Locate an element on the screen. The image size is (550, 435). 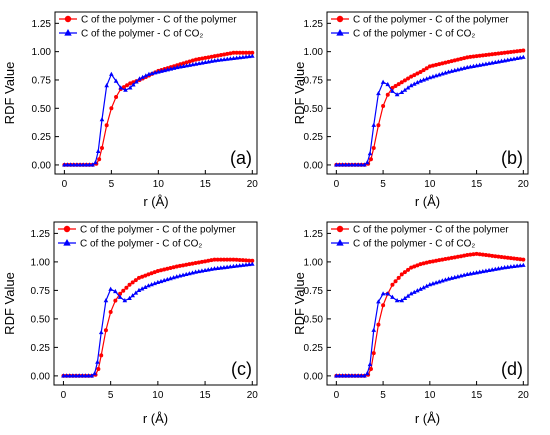
legend-entry: C of the polymer - C of CO₂ is located at coordinates (142, 34).